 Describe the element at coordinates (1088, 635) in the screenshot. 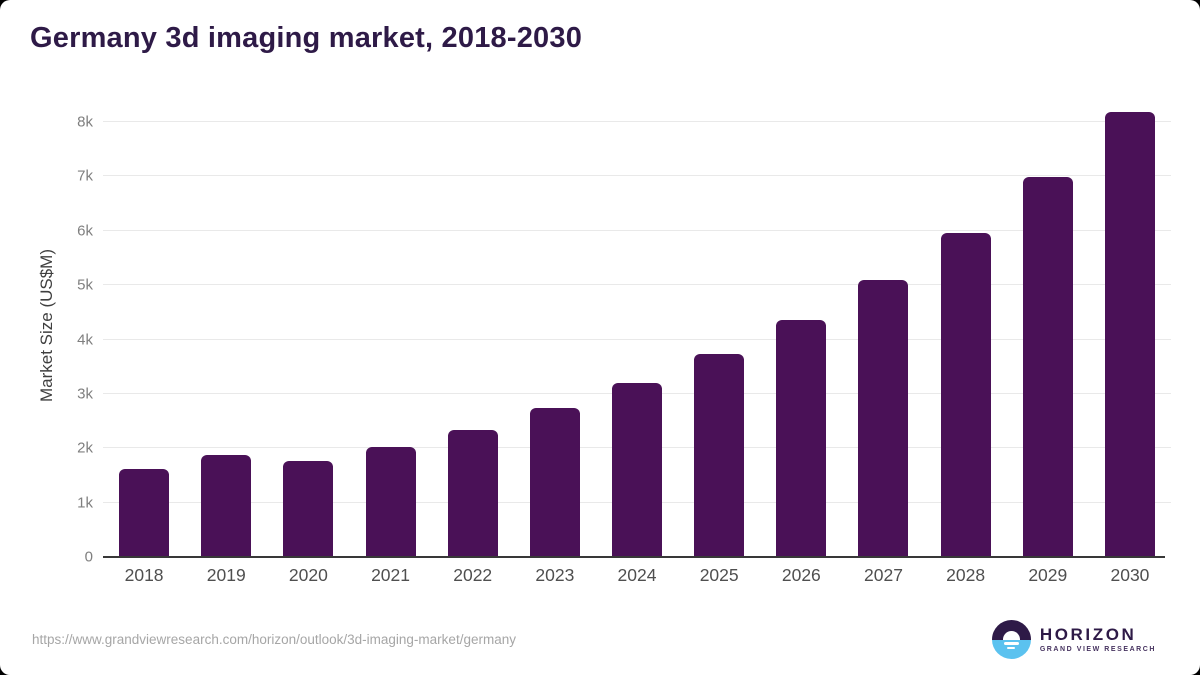

I see `logo-name: HORIZON` at that location.